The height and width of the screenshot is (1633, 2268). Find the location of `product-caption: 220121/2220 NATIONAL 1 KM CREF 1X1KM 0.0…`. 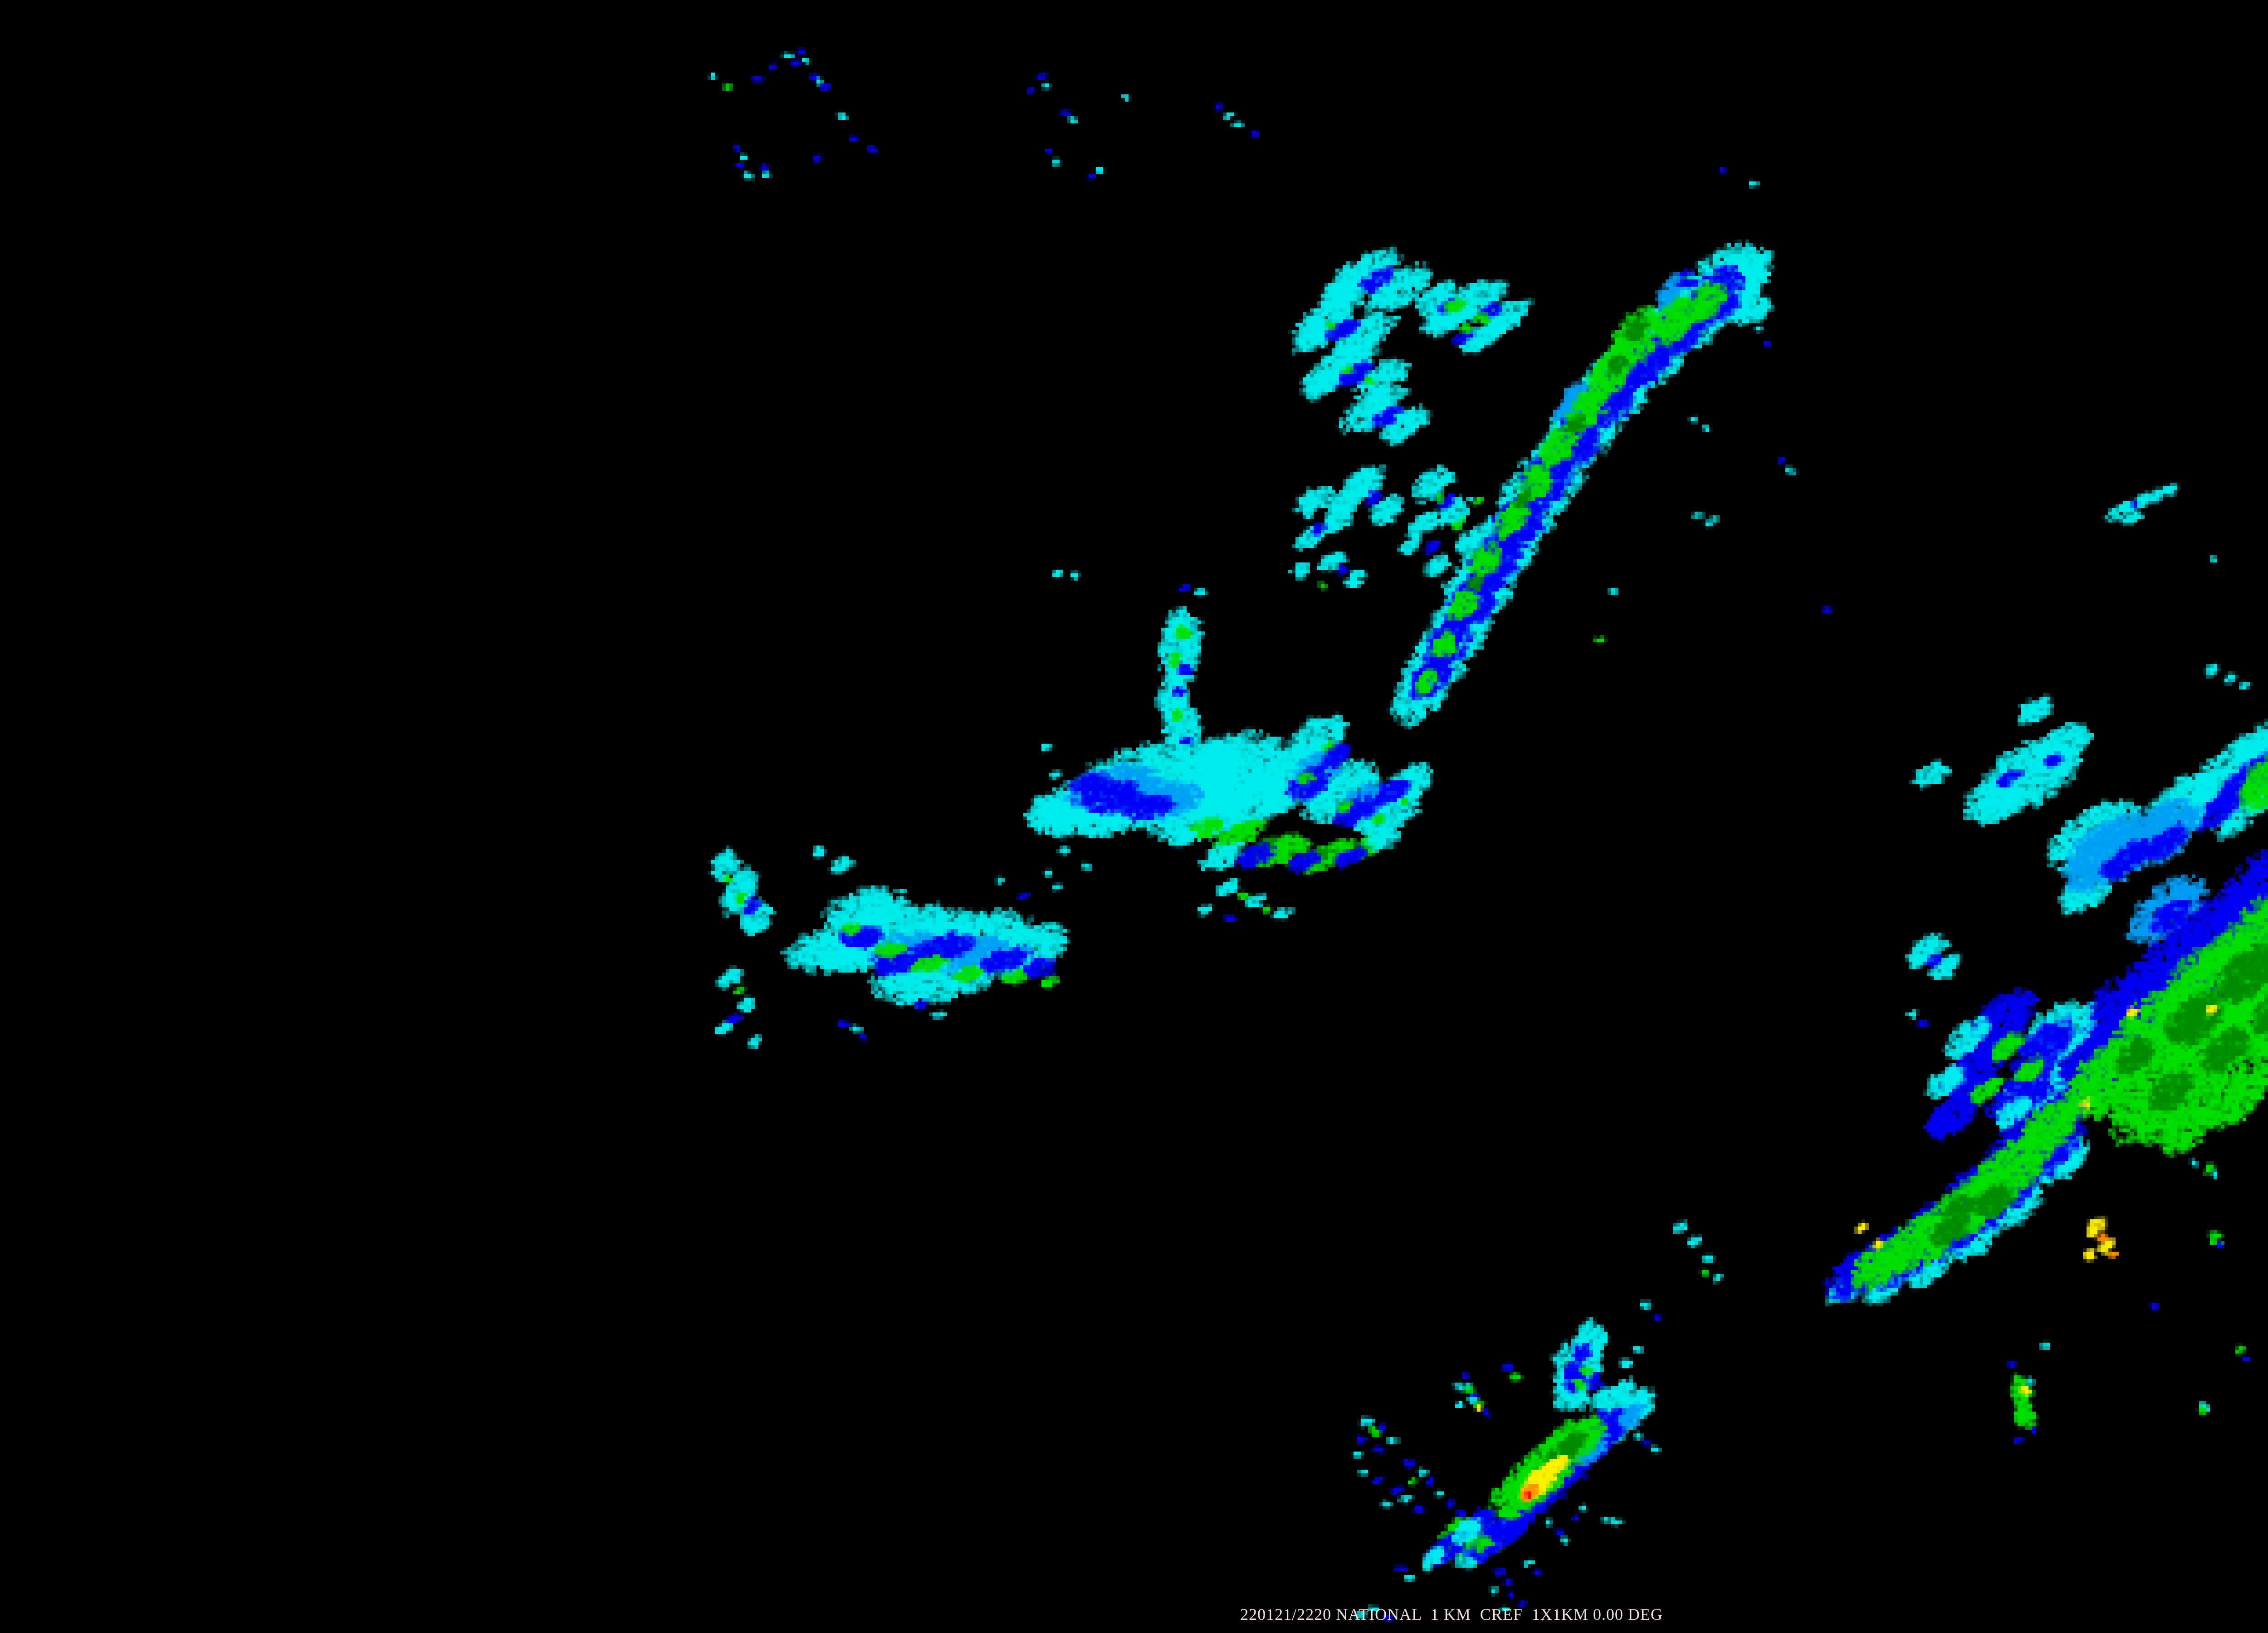

product-caption: 220121/2220 NATIONAL 1 KM CREF 1X1KM 0.0… is located at coordinates (1452, 1614).